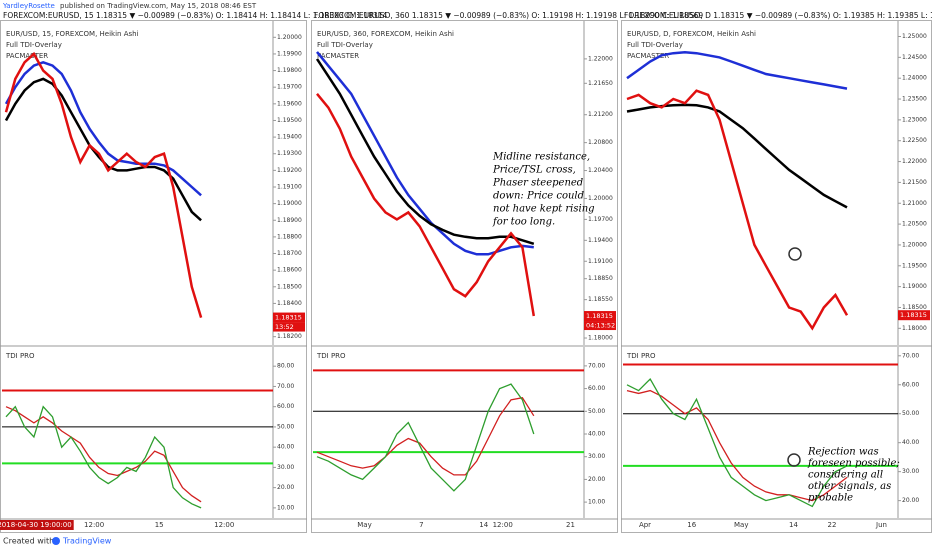  Describe the element at coordinates (284, 327) in the screenshot. I see `countdown-label: 13:52` at that location.